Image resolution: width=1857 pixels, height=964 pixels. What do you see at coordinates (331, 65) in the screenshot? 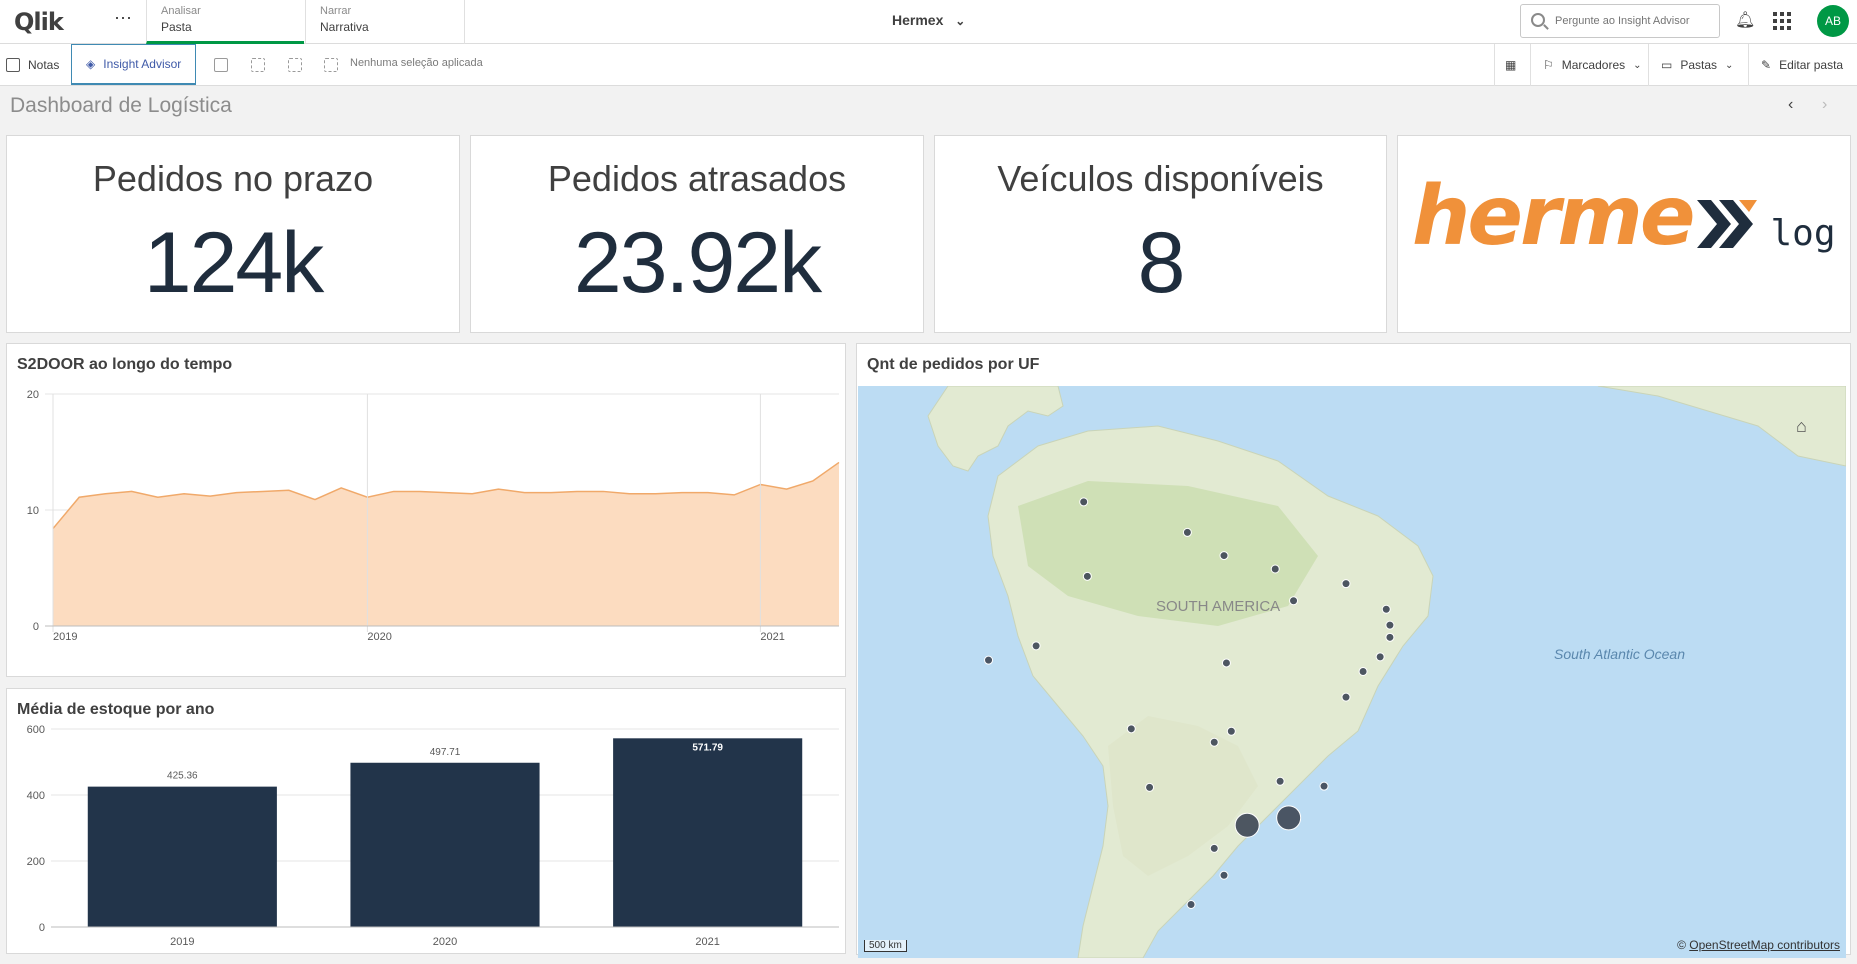
I see `clear-selections-icon` at bounding box center [331, 65].